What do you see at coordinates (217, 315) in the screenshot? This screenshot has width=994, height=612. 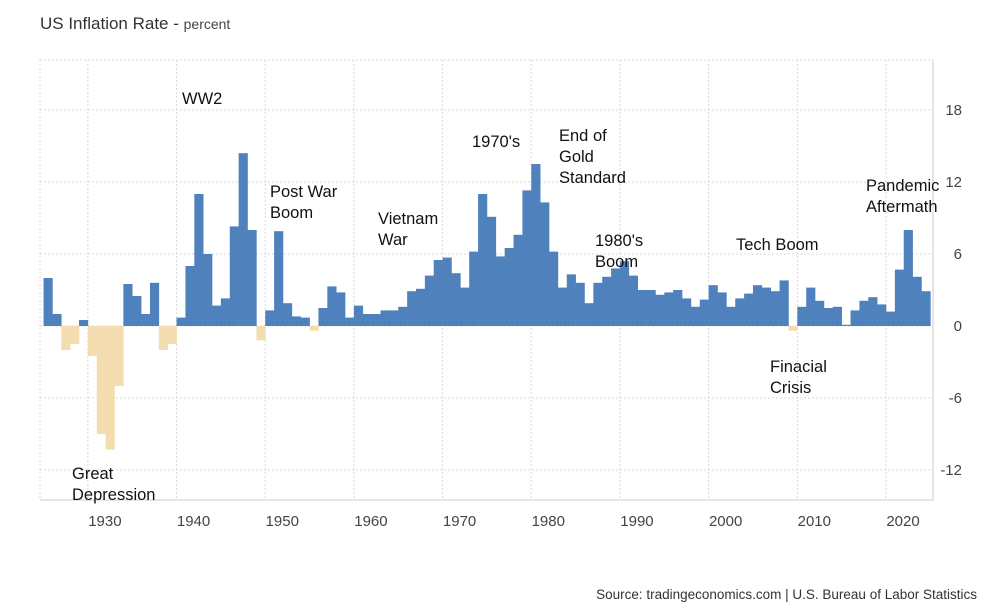 I see `bar-1944` at bounding box center [217, 315].